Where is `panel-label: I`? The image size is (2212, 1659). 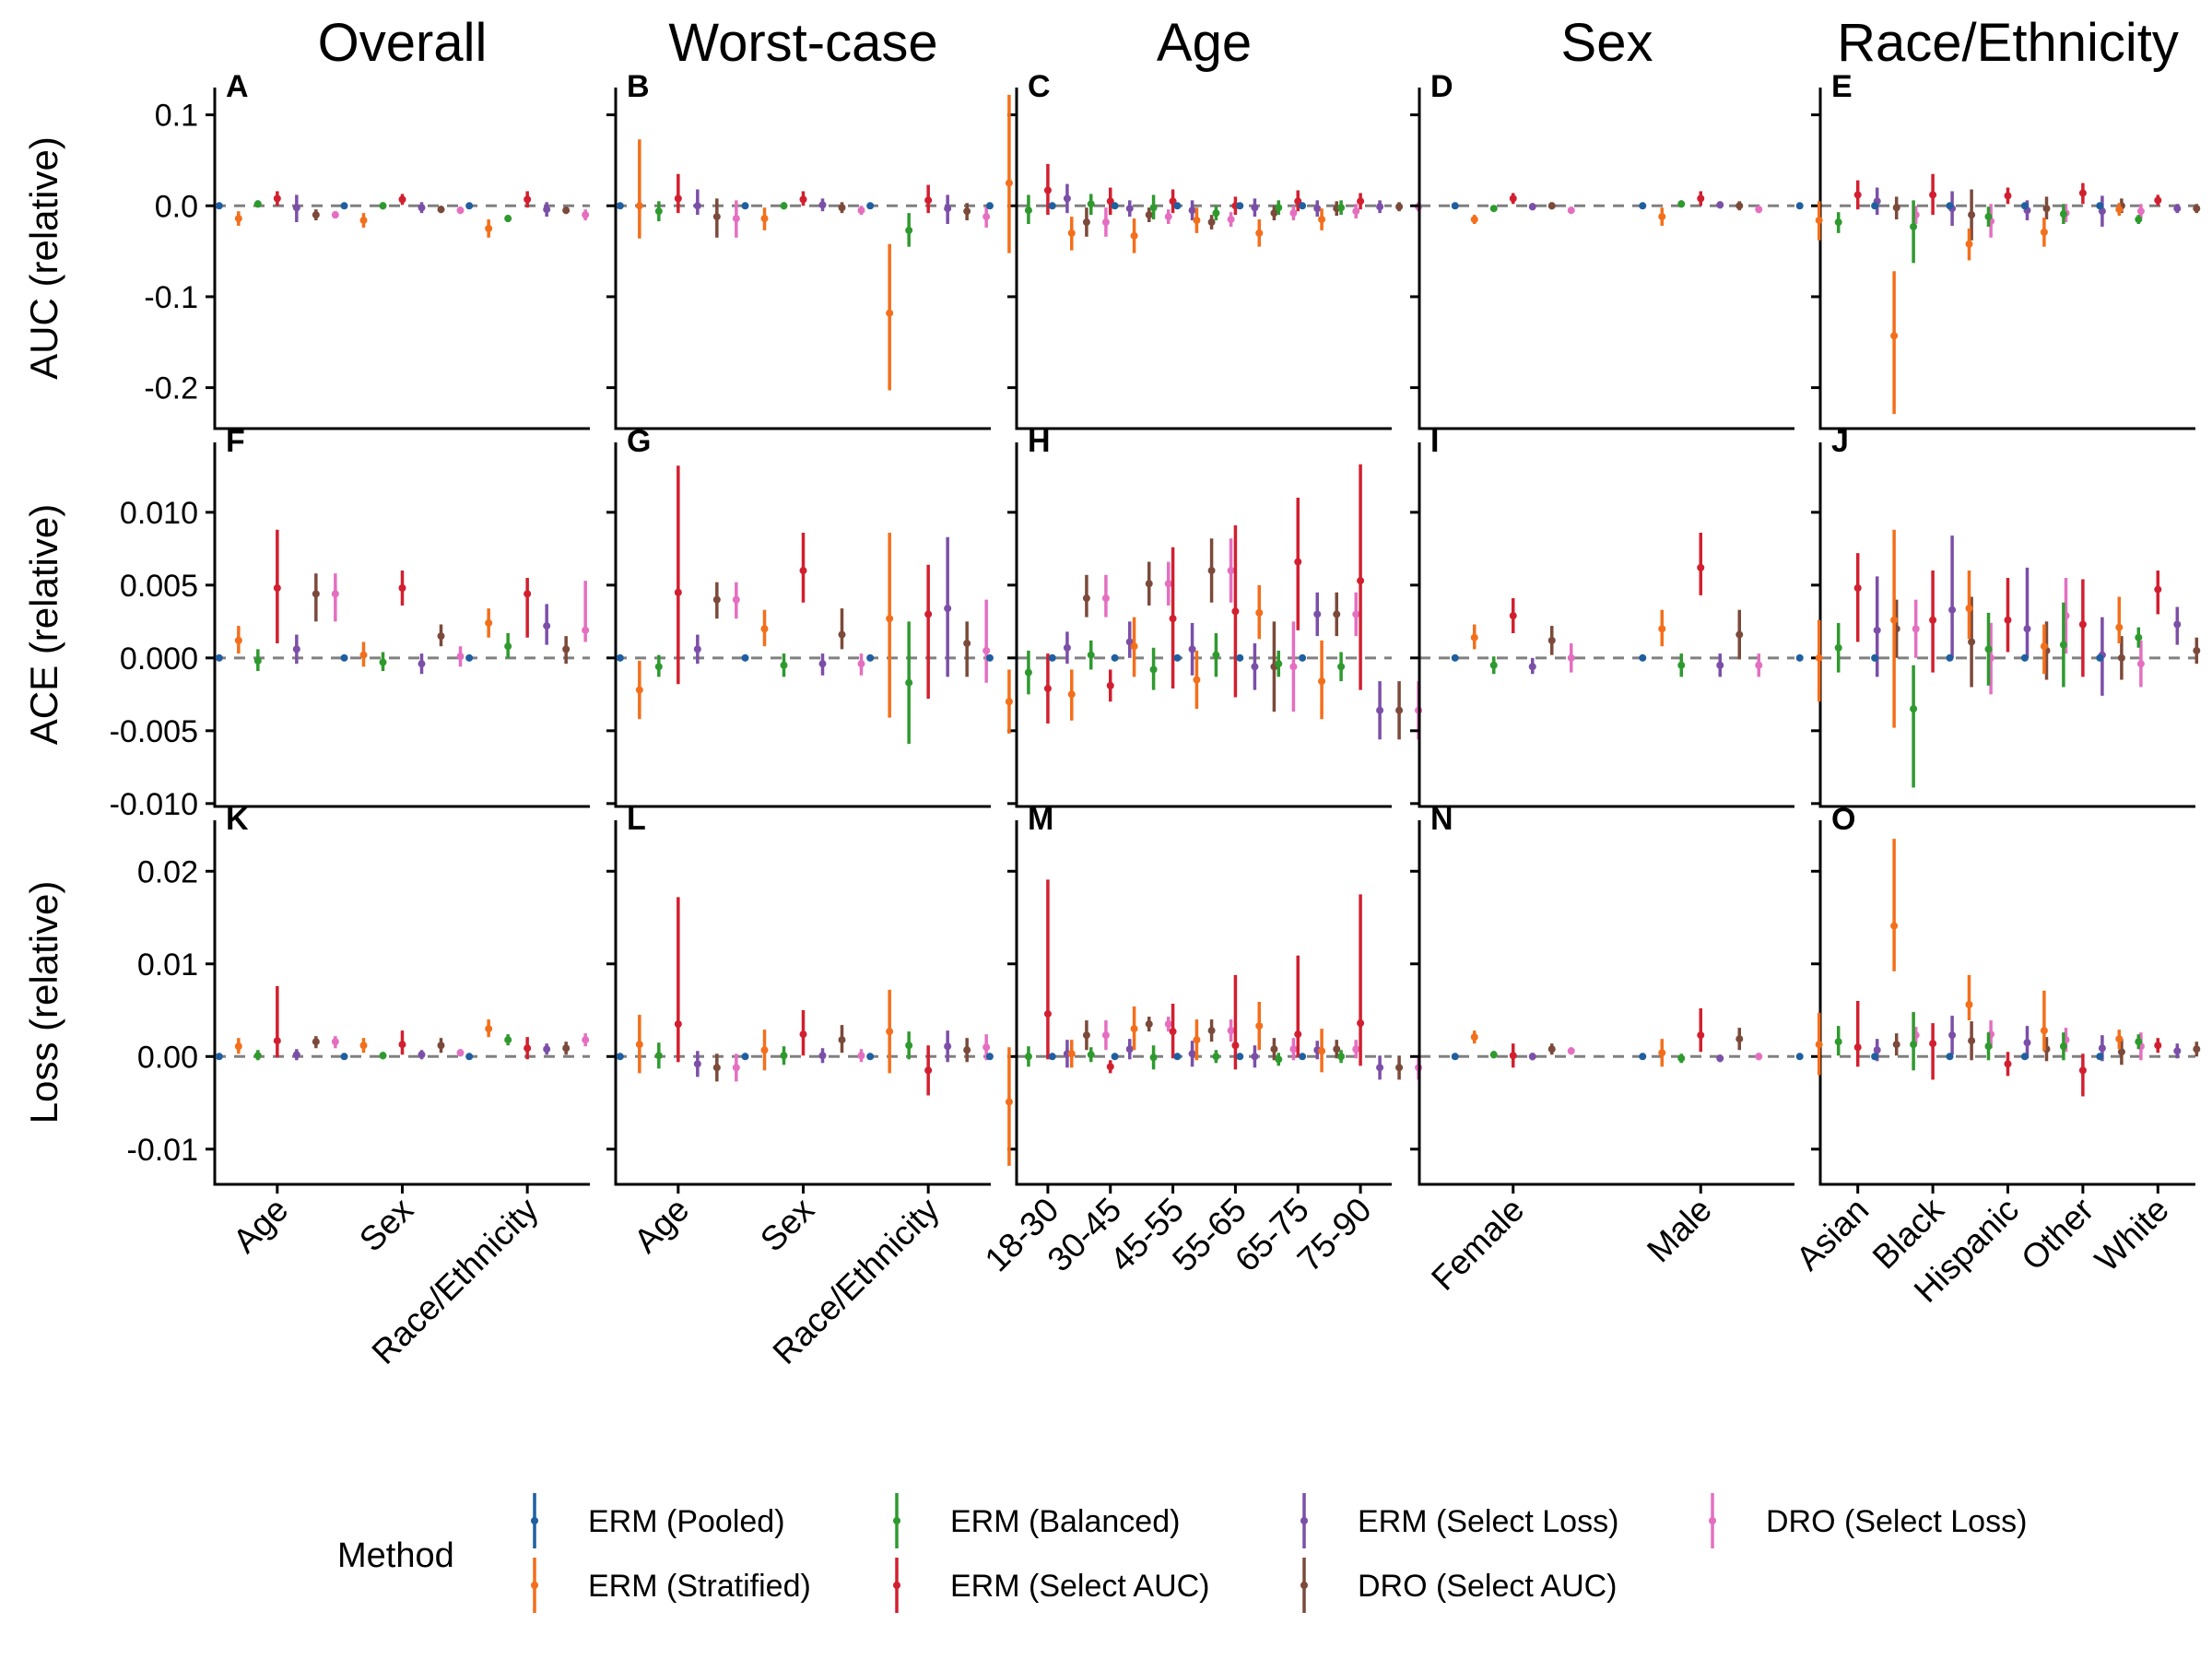
panel-label: I is located at coordinates (1434, 441).